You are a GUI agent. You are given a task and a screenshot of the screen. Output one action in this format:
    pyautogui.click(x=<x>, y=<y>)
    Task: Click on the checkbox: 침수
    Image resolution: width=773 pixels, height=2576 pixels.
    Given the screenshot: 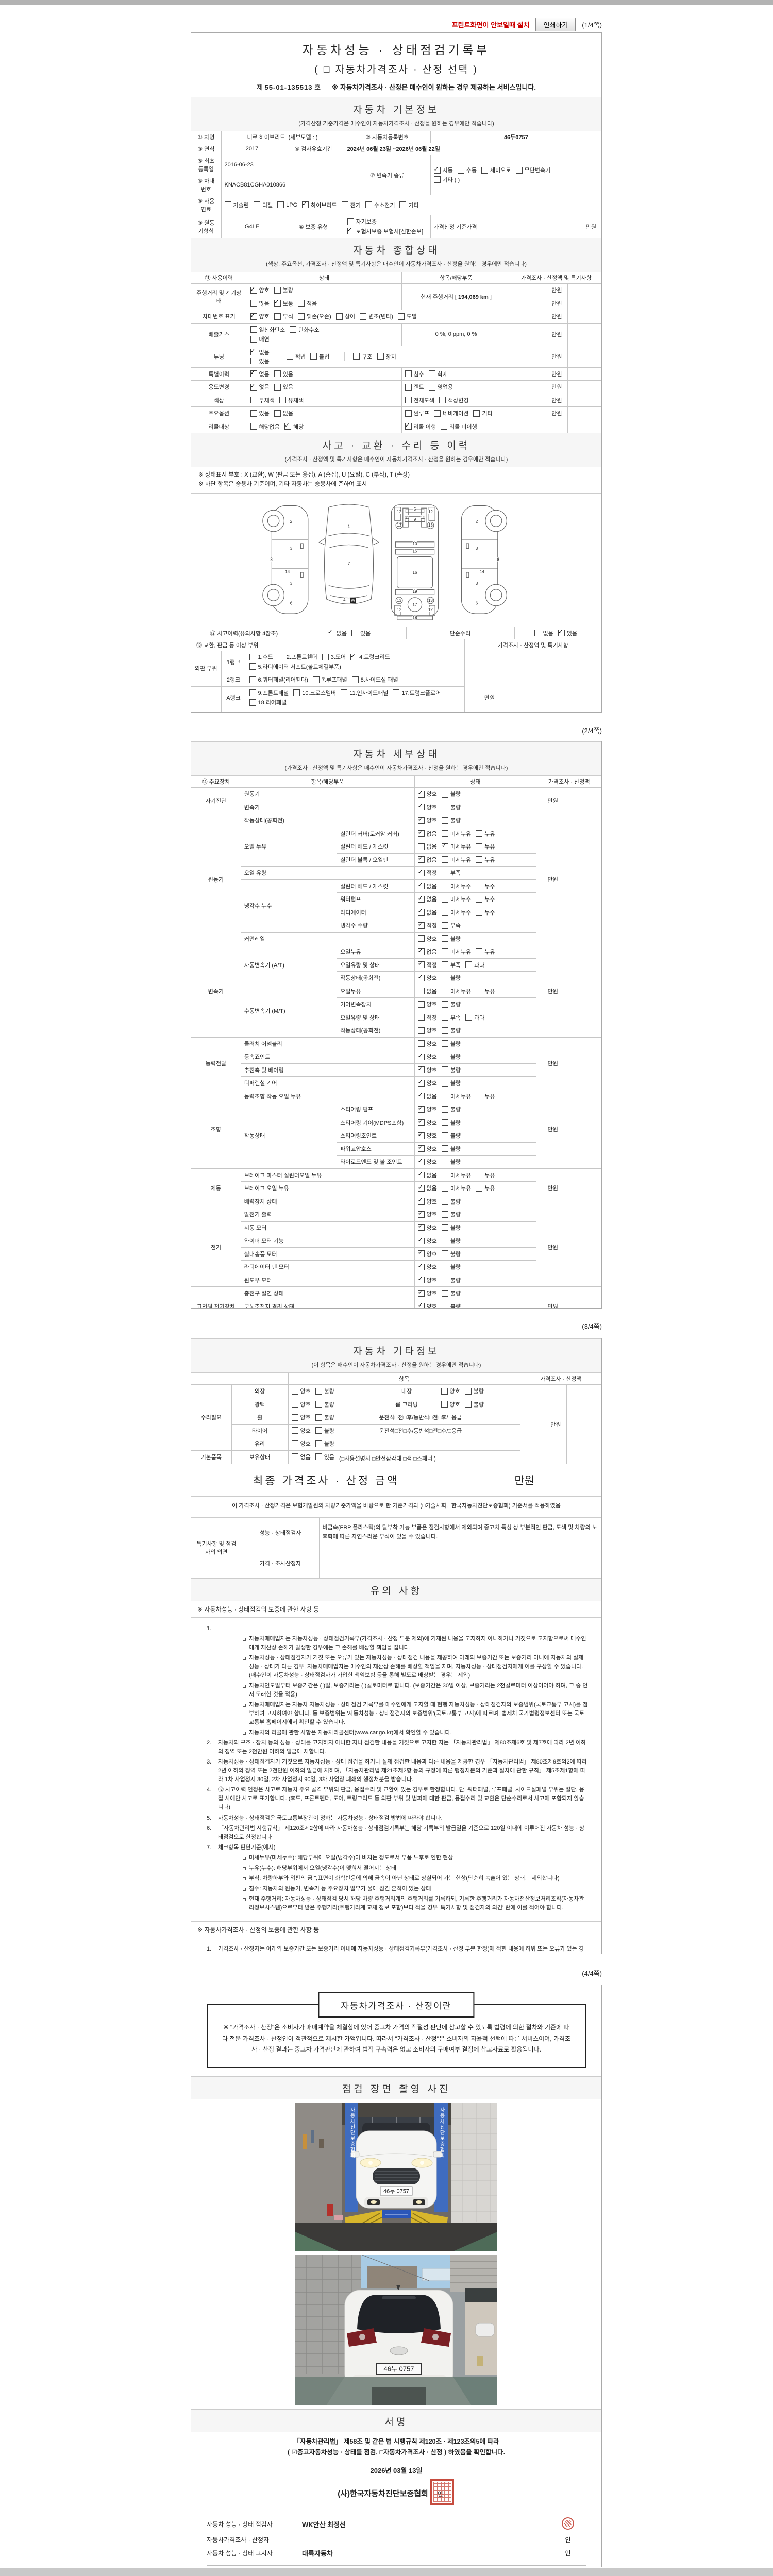 What is the action you would take?
    pyautogui.click(x=414, y=374)
    